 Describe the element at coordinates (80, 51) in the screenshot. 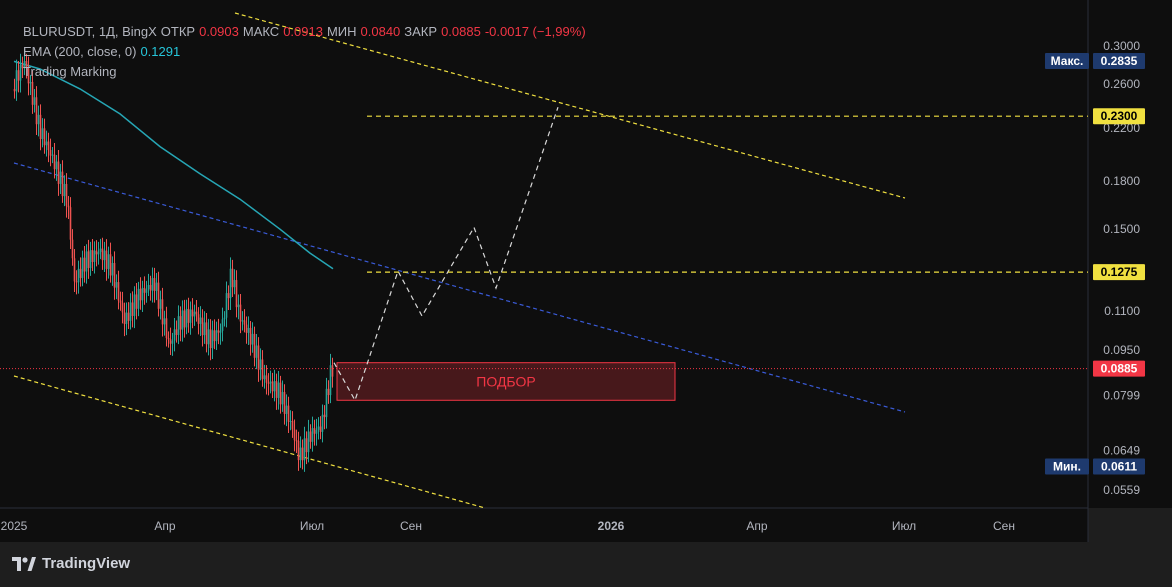

I see `ema-label: EMA (200, close, 0)` at that location.